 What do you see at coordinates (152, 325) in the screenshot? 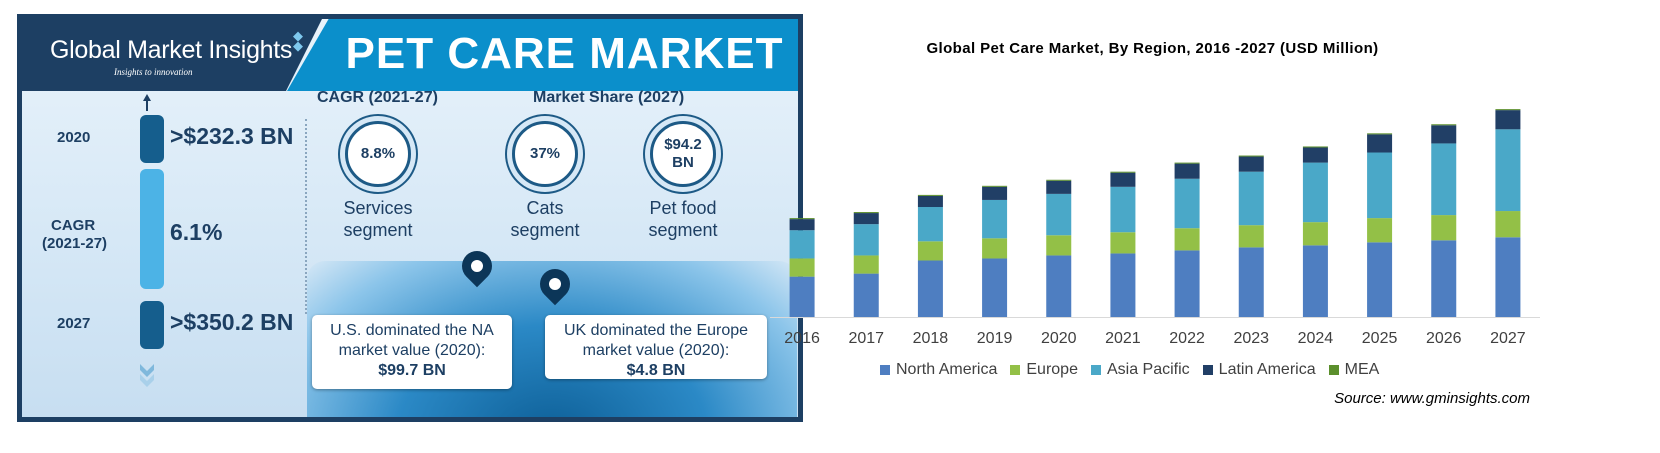
I see `timeline-segment-2027` at bounding box center [152, 325].